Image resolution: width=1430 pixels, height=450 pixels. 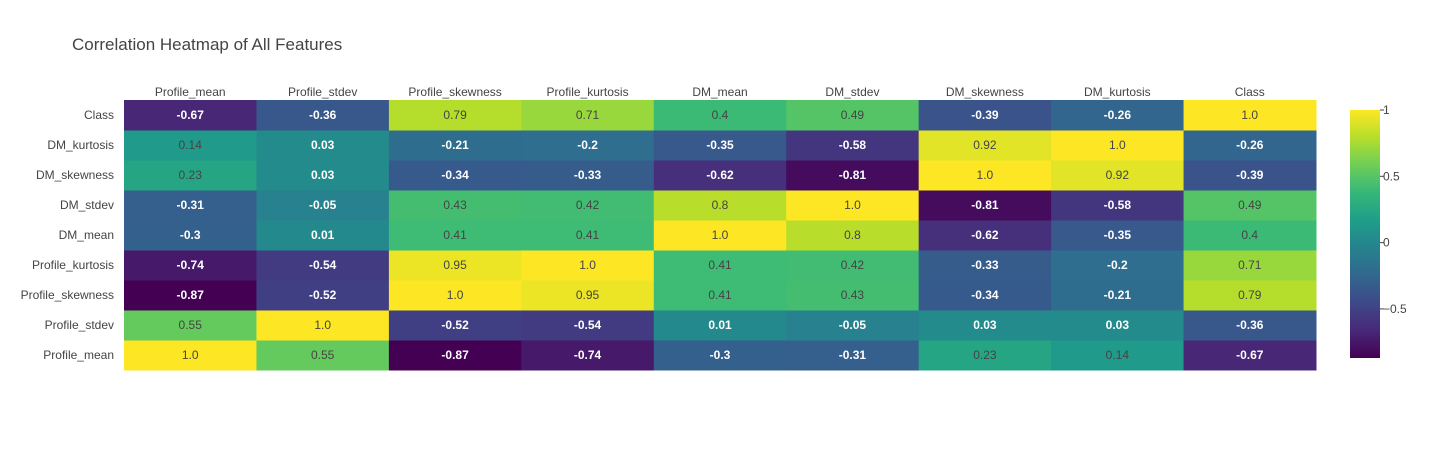 I want to click on colorbar-tick-label: −0.5, so click(x=1395, y=309).